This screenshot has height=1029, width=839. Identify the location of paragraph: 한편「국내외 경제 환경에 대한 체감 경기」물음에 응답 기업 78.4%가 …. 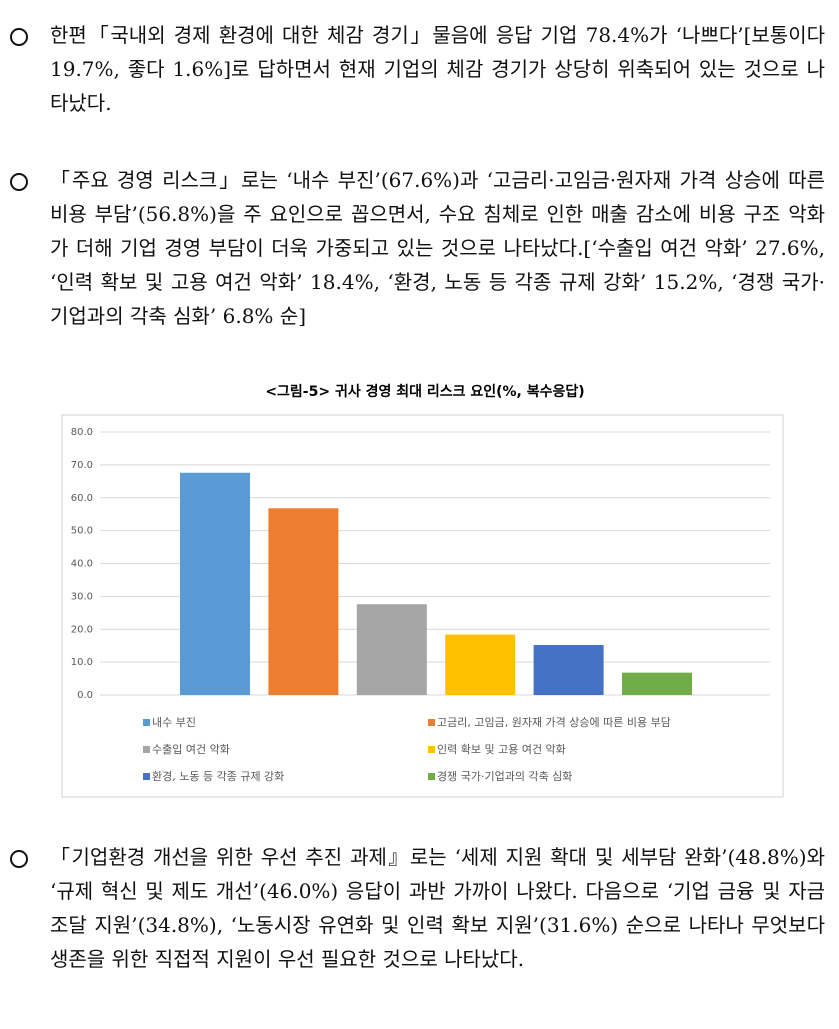
(437, 69).